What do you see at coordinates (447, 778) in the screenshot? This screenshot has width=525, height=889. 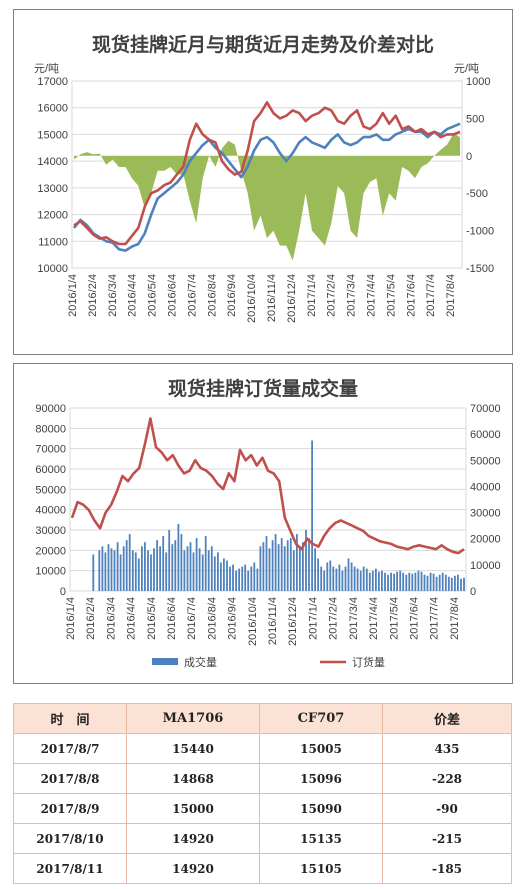 I see `cell-spread: -228` at bounding box center [447, 778].